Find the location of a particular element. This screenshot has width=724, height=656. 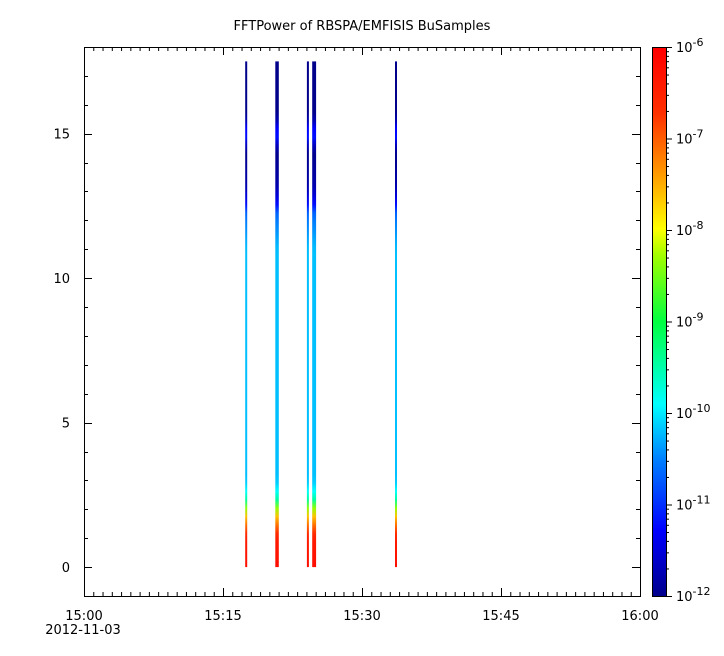

colorbar-tick-label: 10⁻⁸ is located at coordinates (690, 229).